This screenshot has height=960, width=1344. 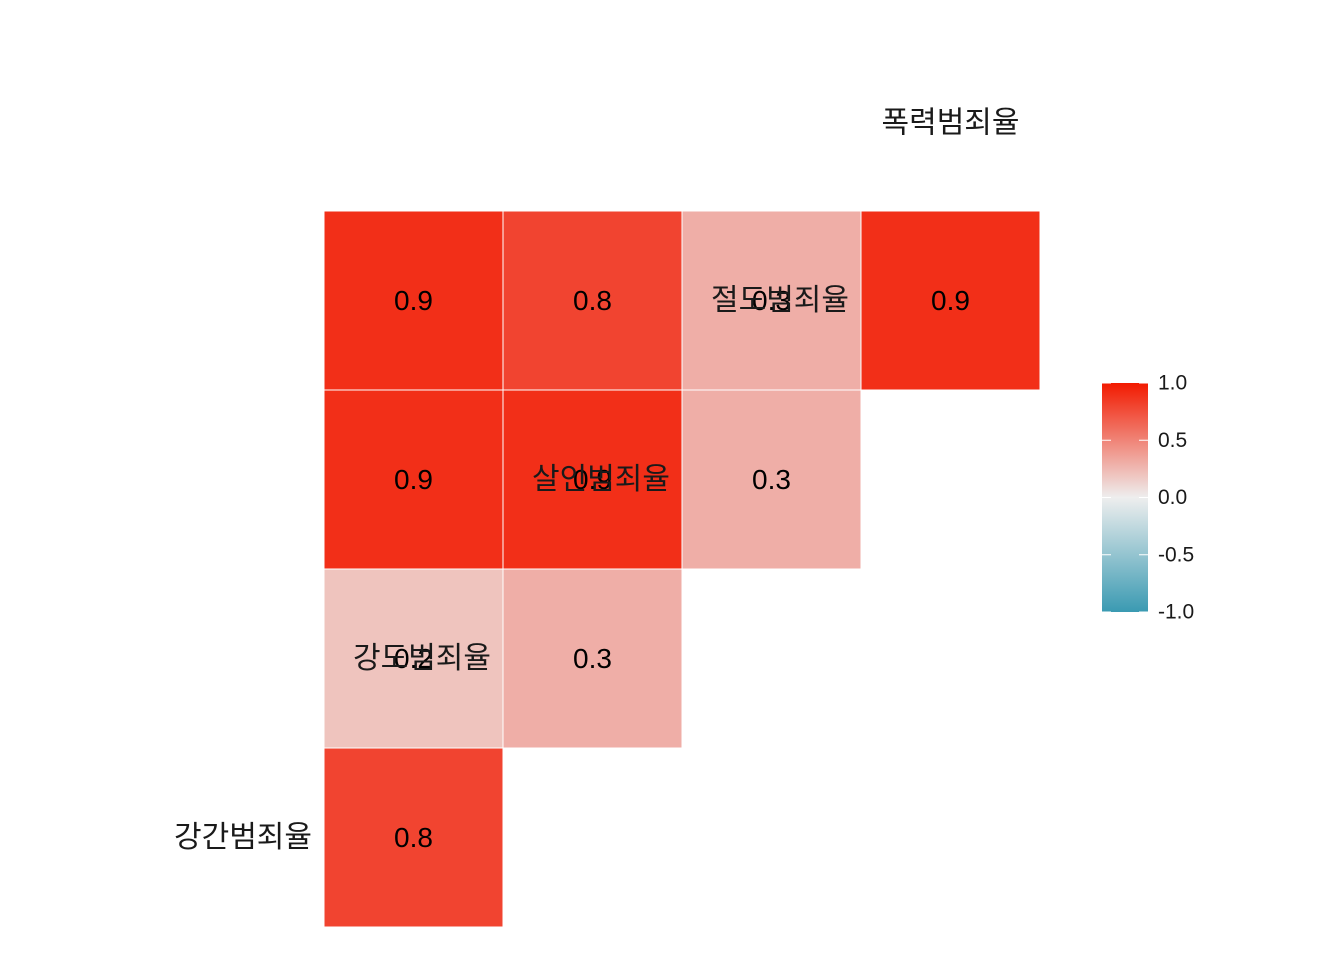 I want to click on color-legend: 1.0 0.5 0.0 -0.5 -1.0, so click(x=1148, y=498).